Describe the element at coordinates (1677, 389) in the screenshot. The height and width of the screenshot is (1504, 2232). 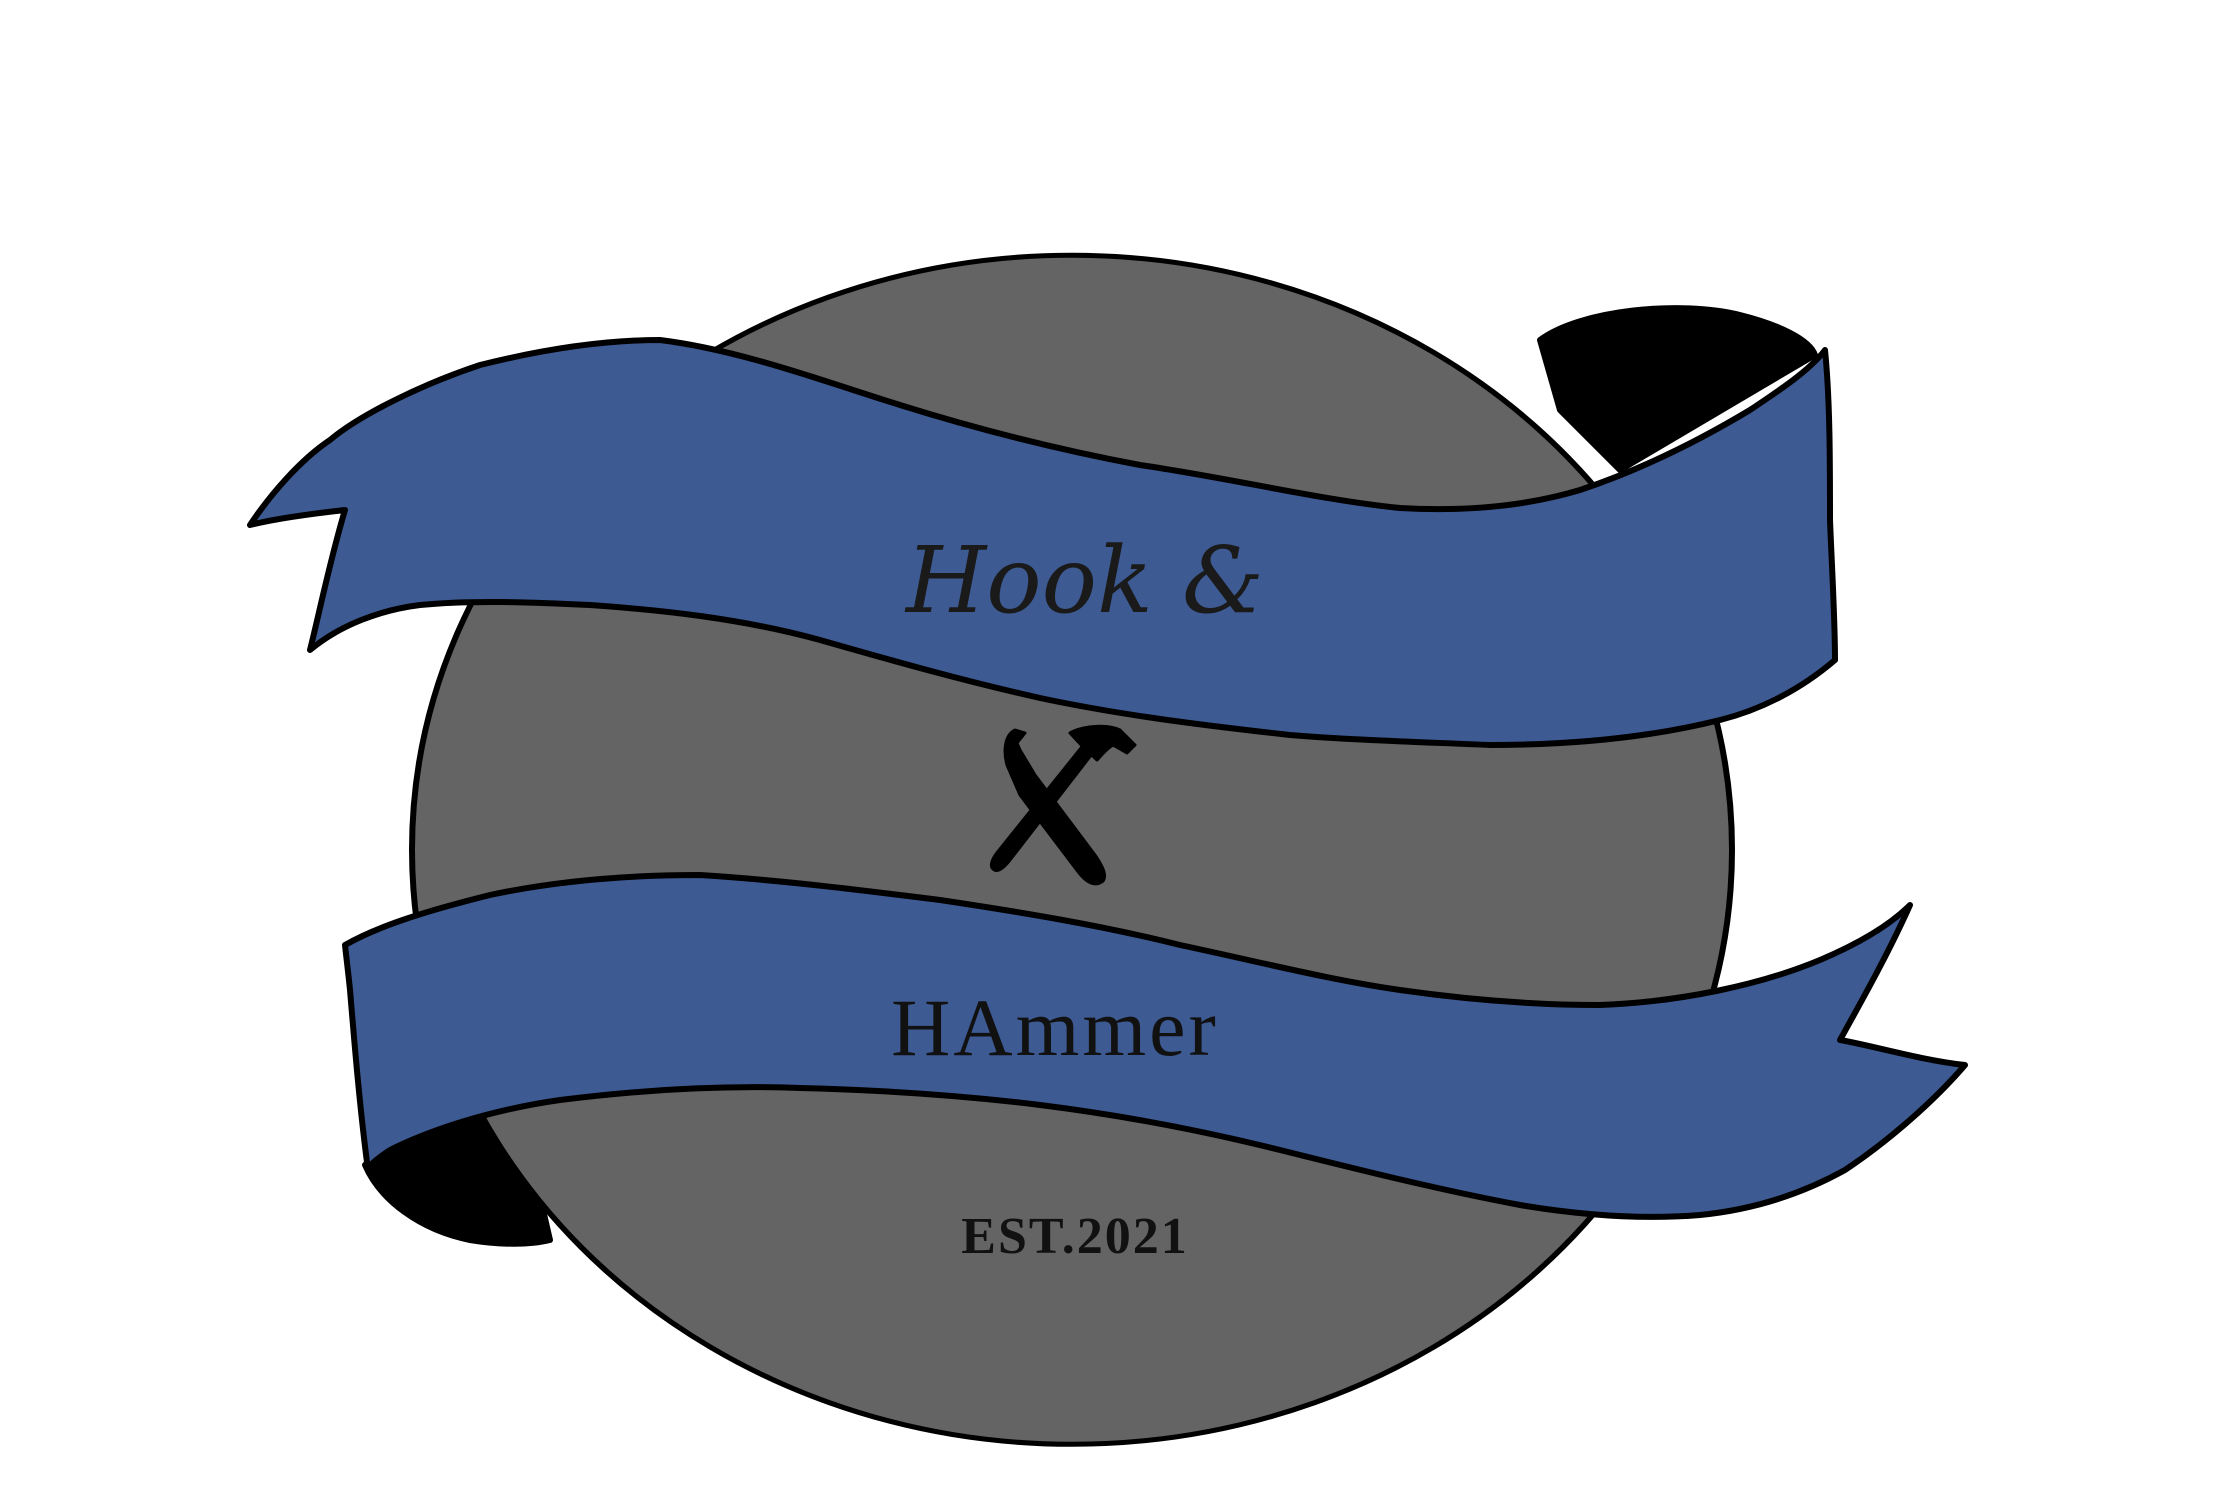
I see `upper-ribbon-back-fold` at that location.